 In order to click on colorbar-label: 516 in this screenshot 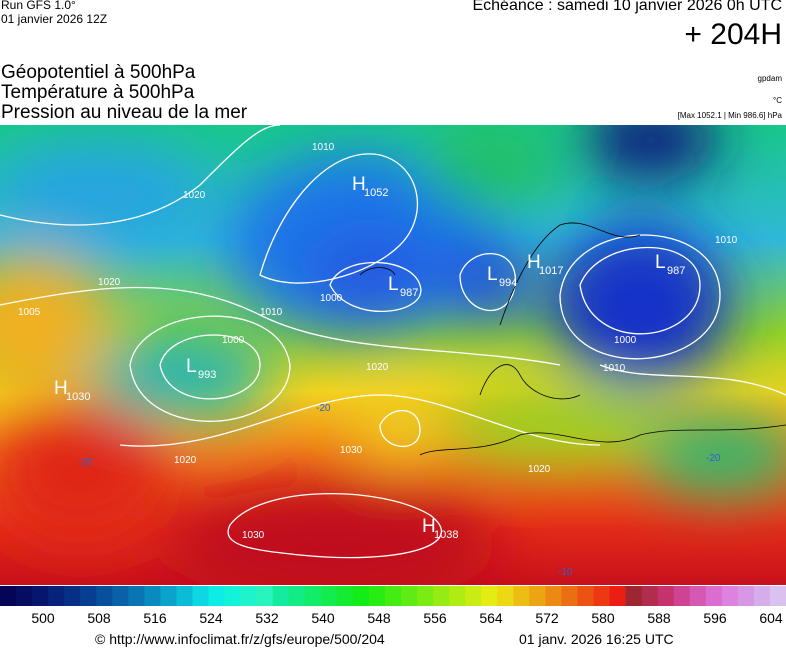, I will do `click(155, 617)`.